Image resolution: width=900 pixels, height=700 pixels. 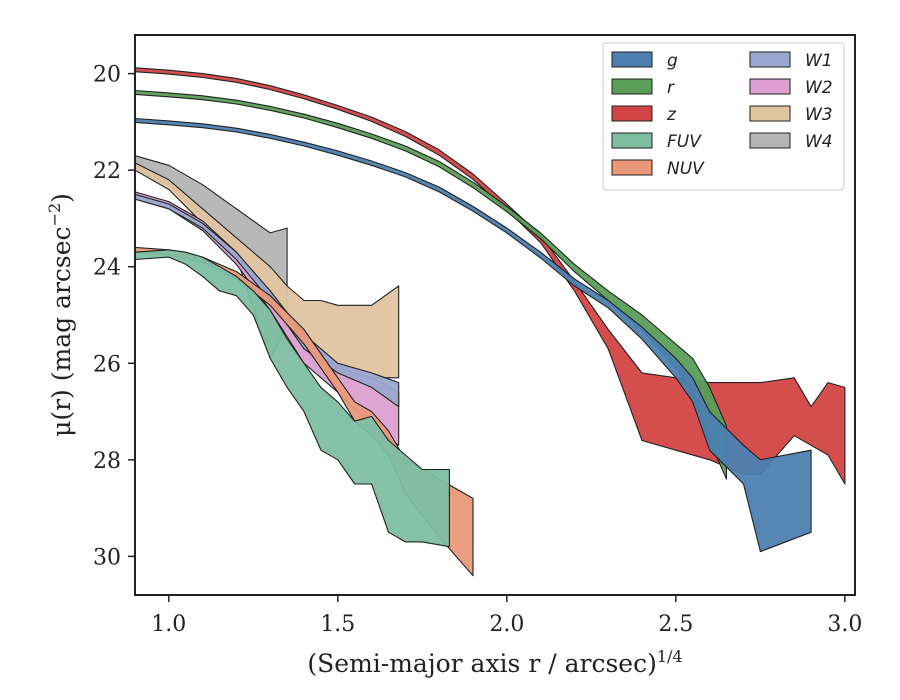 I want to click on x-tick-label: 2.0, so click(x=506, y=624).